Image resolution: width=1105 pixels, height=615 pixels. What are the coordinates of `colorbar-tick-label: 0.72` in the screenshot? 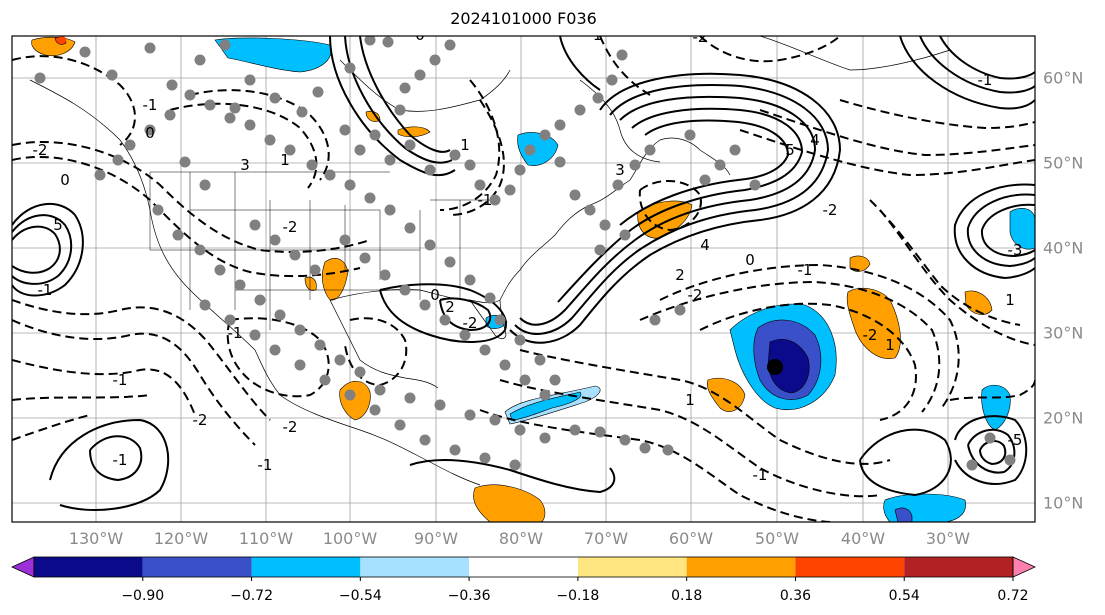 It's located at (1013, 596).